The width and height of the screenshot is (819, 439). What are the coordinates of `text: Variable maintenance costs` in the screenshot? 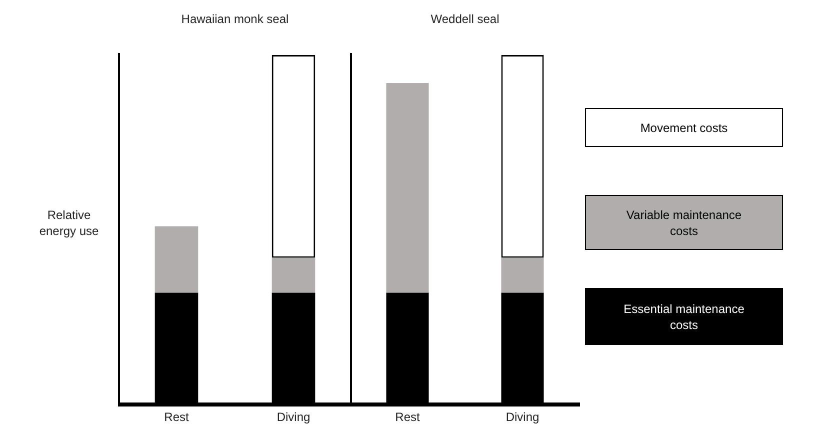 It's located at (684, 222).